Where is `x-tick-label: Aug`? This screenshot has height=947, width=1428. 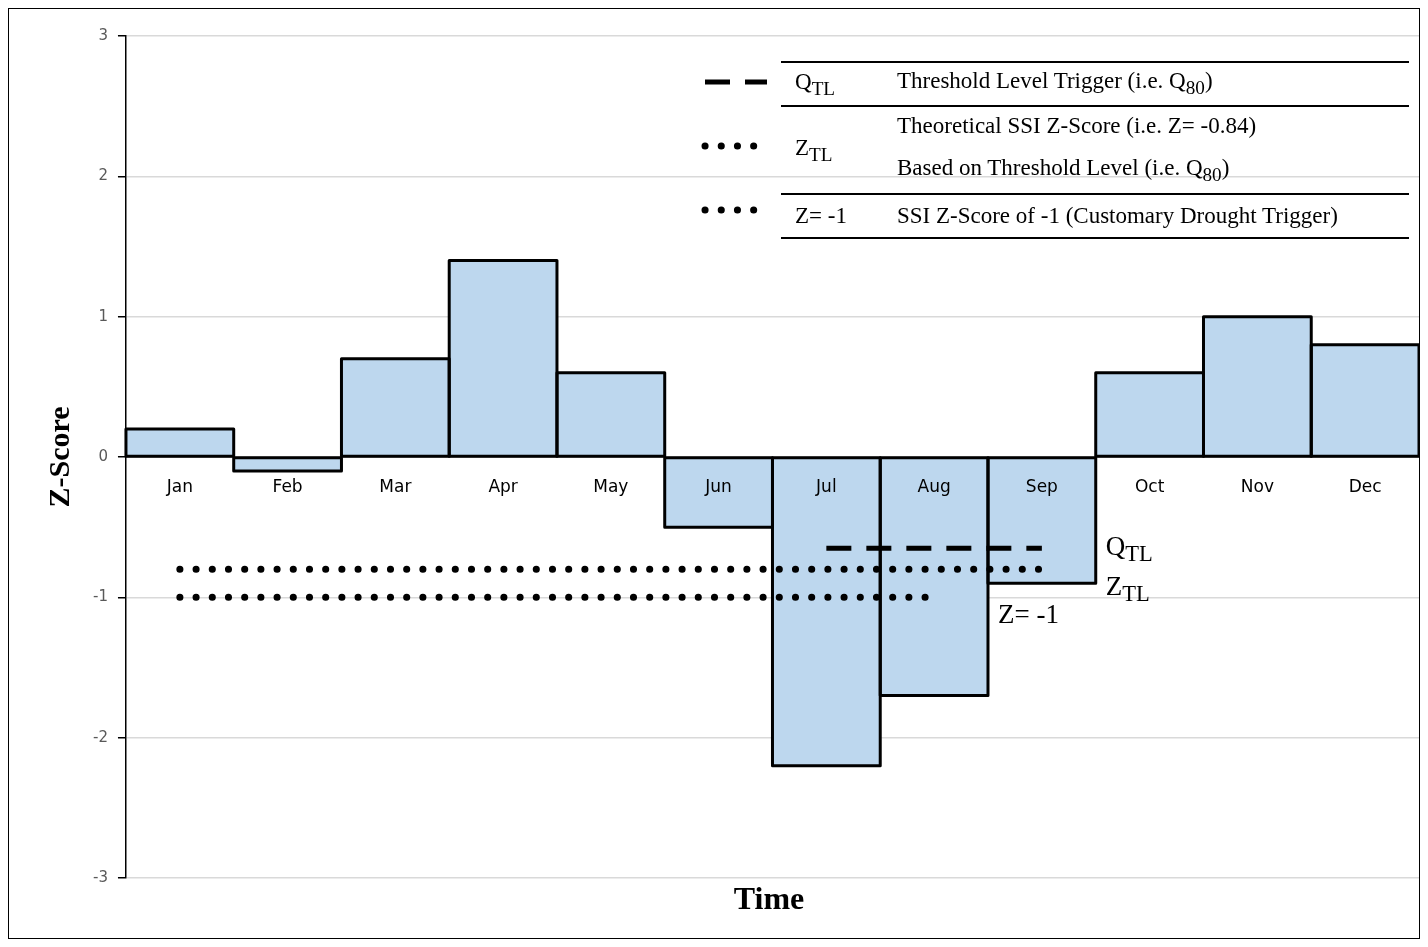 x-tick-label: Aug is located at coordinates (934, 485).